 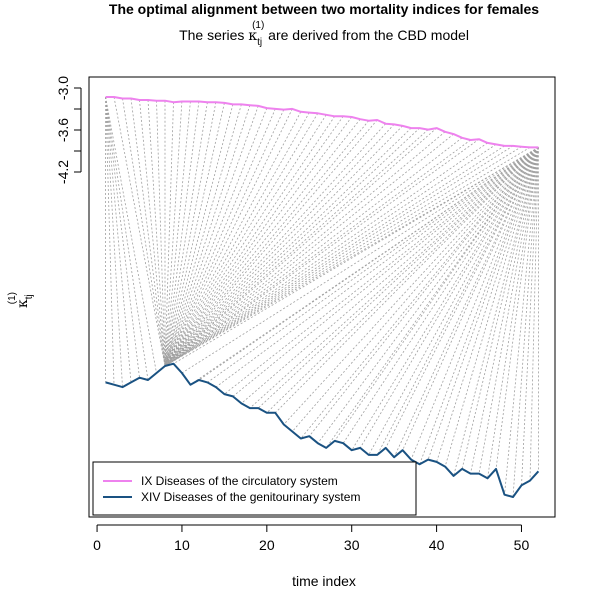 What do you see at coordinates (213, 35) in the screenshot?
I see `subtitle-prefix: The series` at bounding box center [213, 35].